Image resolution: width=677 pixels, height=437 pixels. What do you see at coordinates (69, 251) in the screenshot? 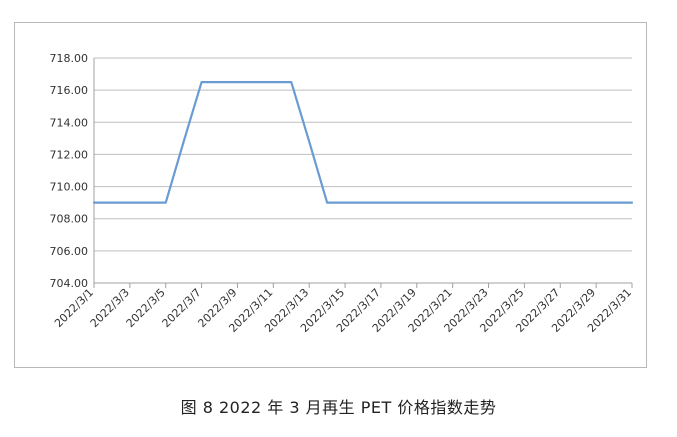
I see `y-tick-label: 706.00` at bounding box center [69, 251].